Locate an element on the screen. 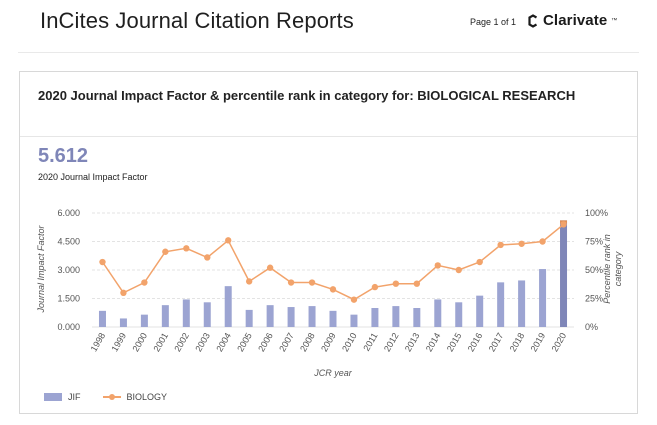  jif-caption: 2020 Journal Impact Factor is located at coordinates (93, 177).